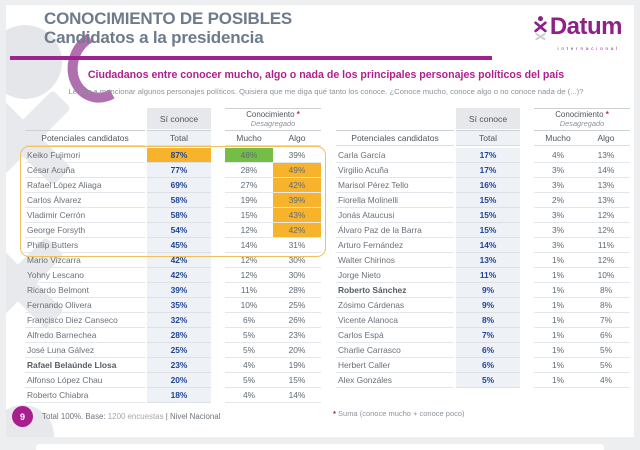 Image resolution: width=640 pixels, height=450 pixels. Describe the element at coordinates (179, 275) in the screenshot. I see `total-cell: 42%` at that location.